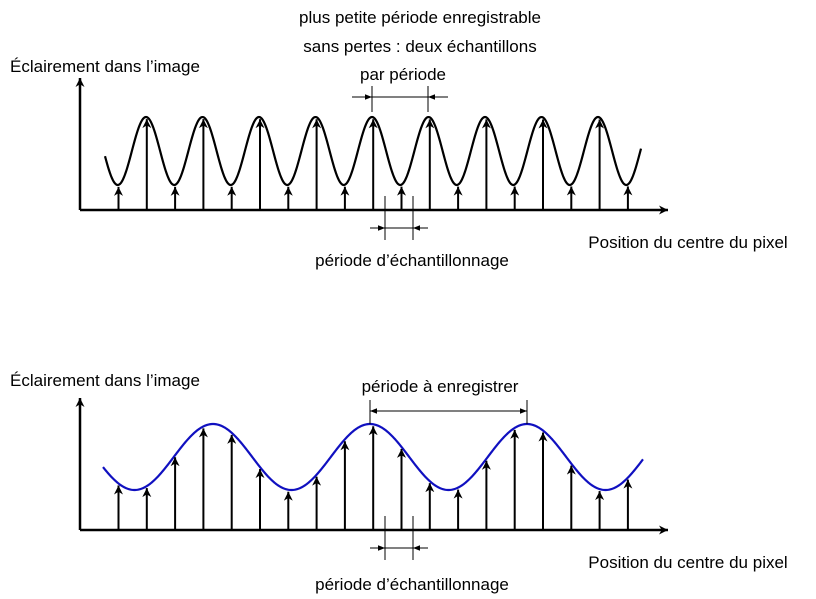 This screenshot has width=816, height=599. I want to click on annotation-line: sans pertes : deux échantillons, so click(419, 46).